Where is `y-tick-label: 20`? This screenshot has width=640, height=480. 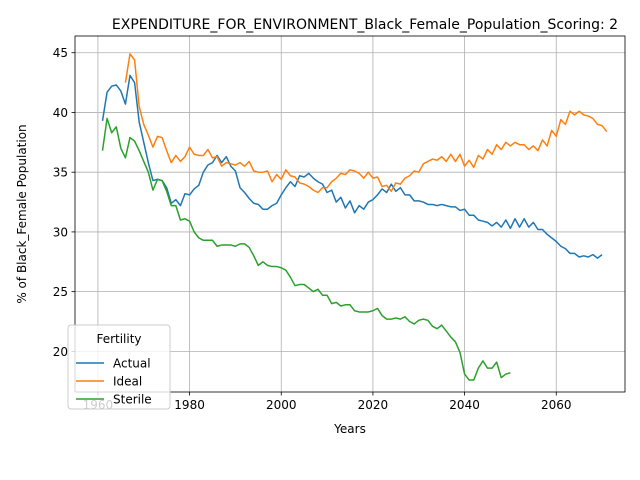 y-tick-label: 20 is located at coordinates (60, 352).